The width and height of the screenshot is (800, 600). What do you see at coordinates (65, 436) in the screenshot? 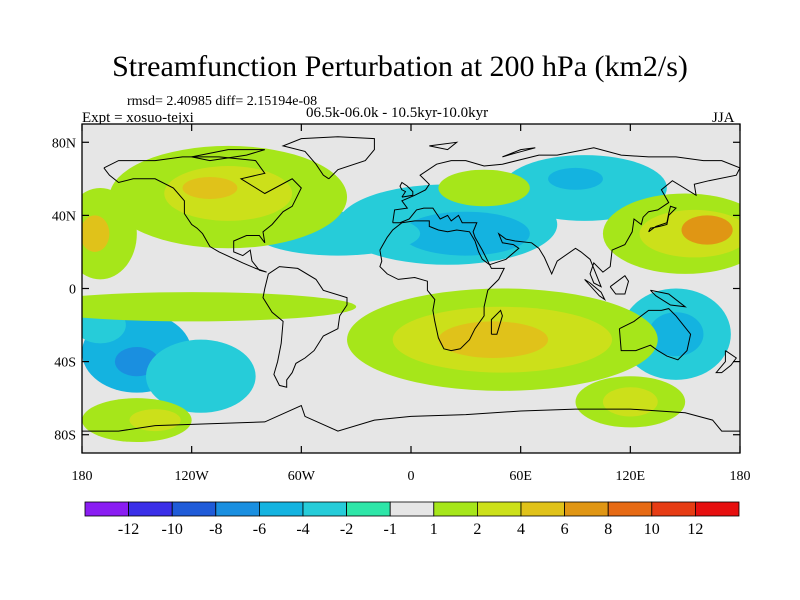
I see `lat-tick-label: 80S` at bounding box center [65, 436].